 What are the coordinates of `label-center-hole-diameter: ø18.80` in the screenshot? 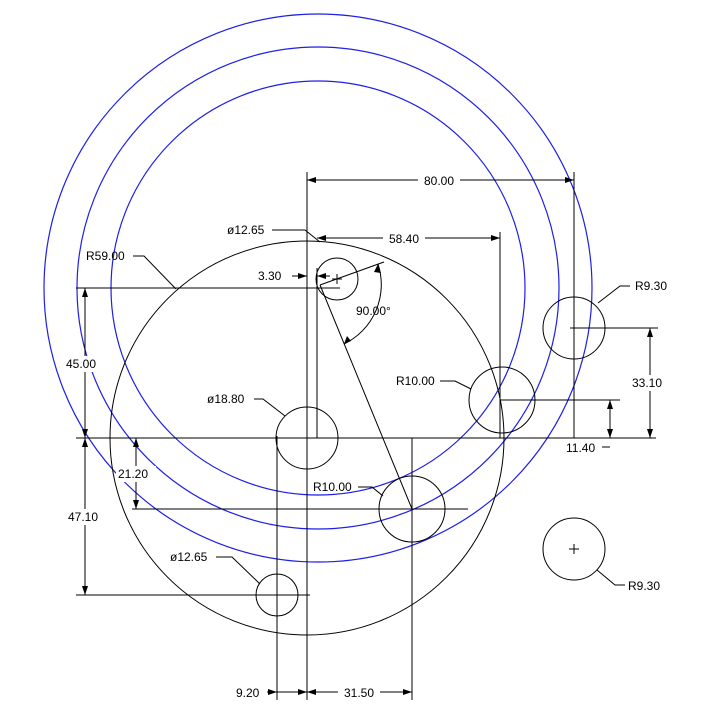 It's located at (226, 399).